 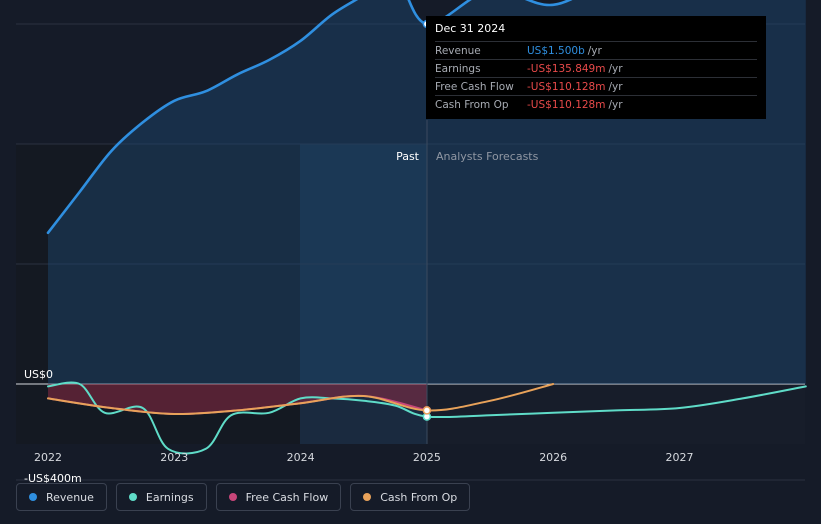 I want to click on tooltip-row-value: US$1.500b, so click(x=556, y=50).